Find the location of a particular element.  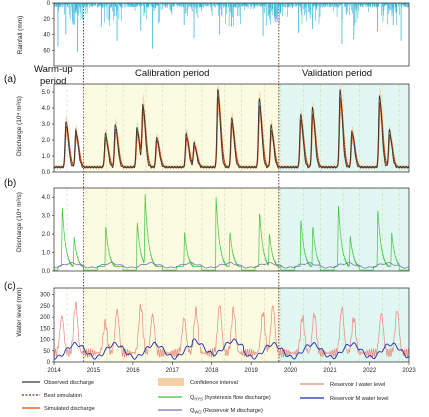

xtick-label-9: 2023 is located at coordinates (409, 371).